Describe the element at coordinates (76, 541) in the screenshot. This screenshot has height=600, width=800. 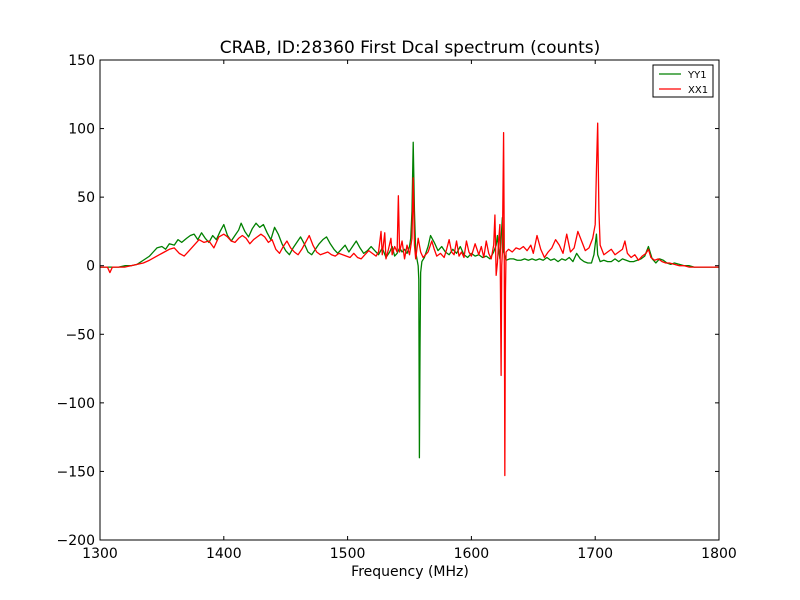
I see `y-tick-label: −200` at that location.